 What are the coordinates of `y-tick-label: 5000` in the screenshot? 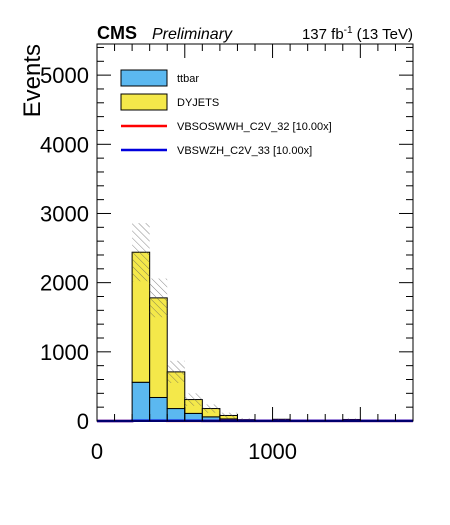 It's located at (64, 75).